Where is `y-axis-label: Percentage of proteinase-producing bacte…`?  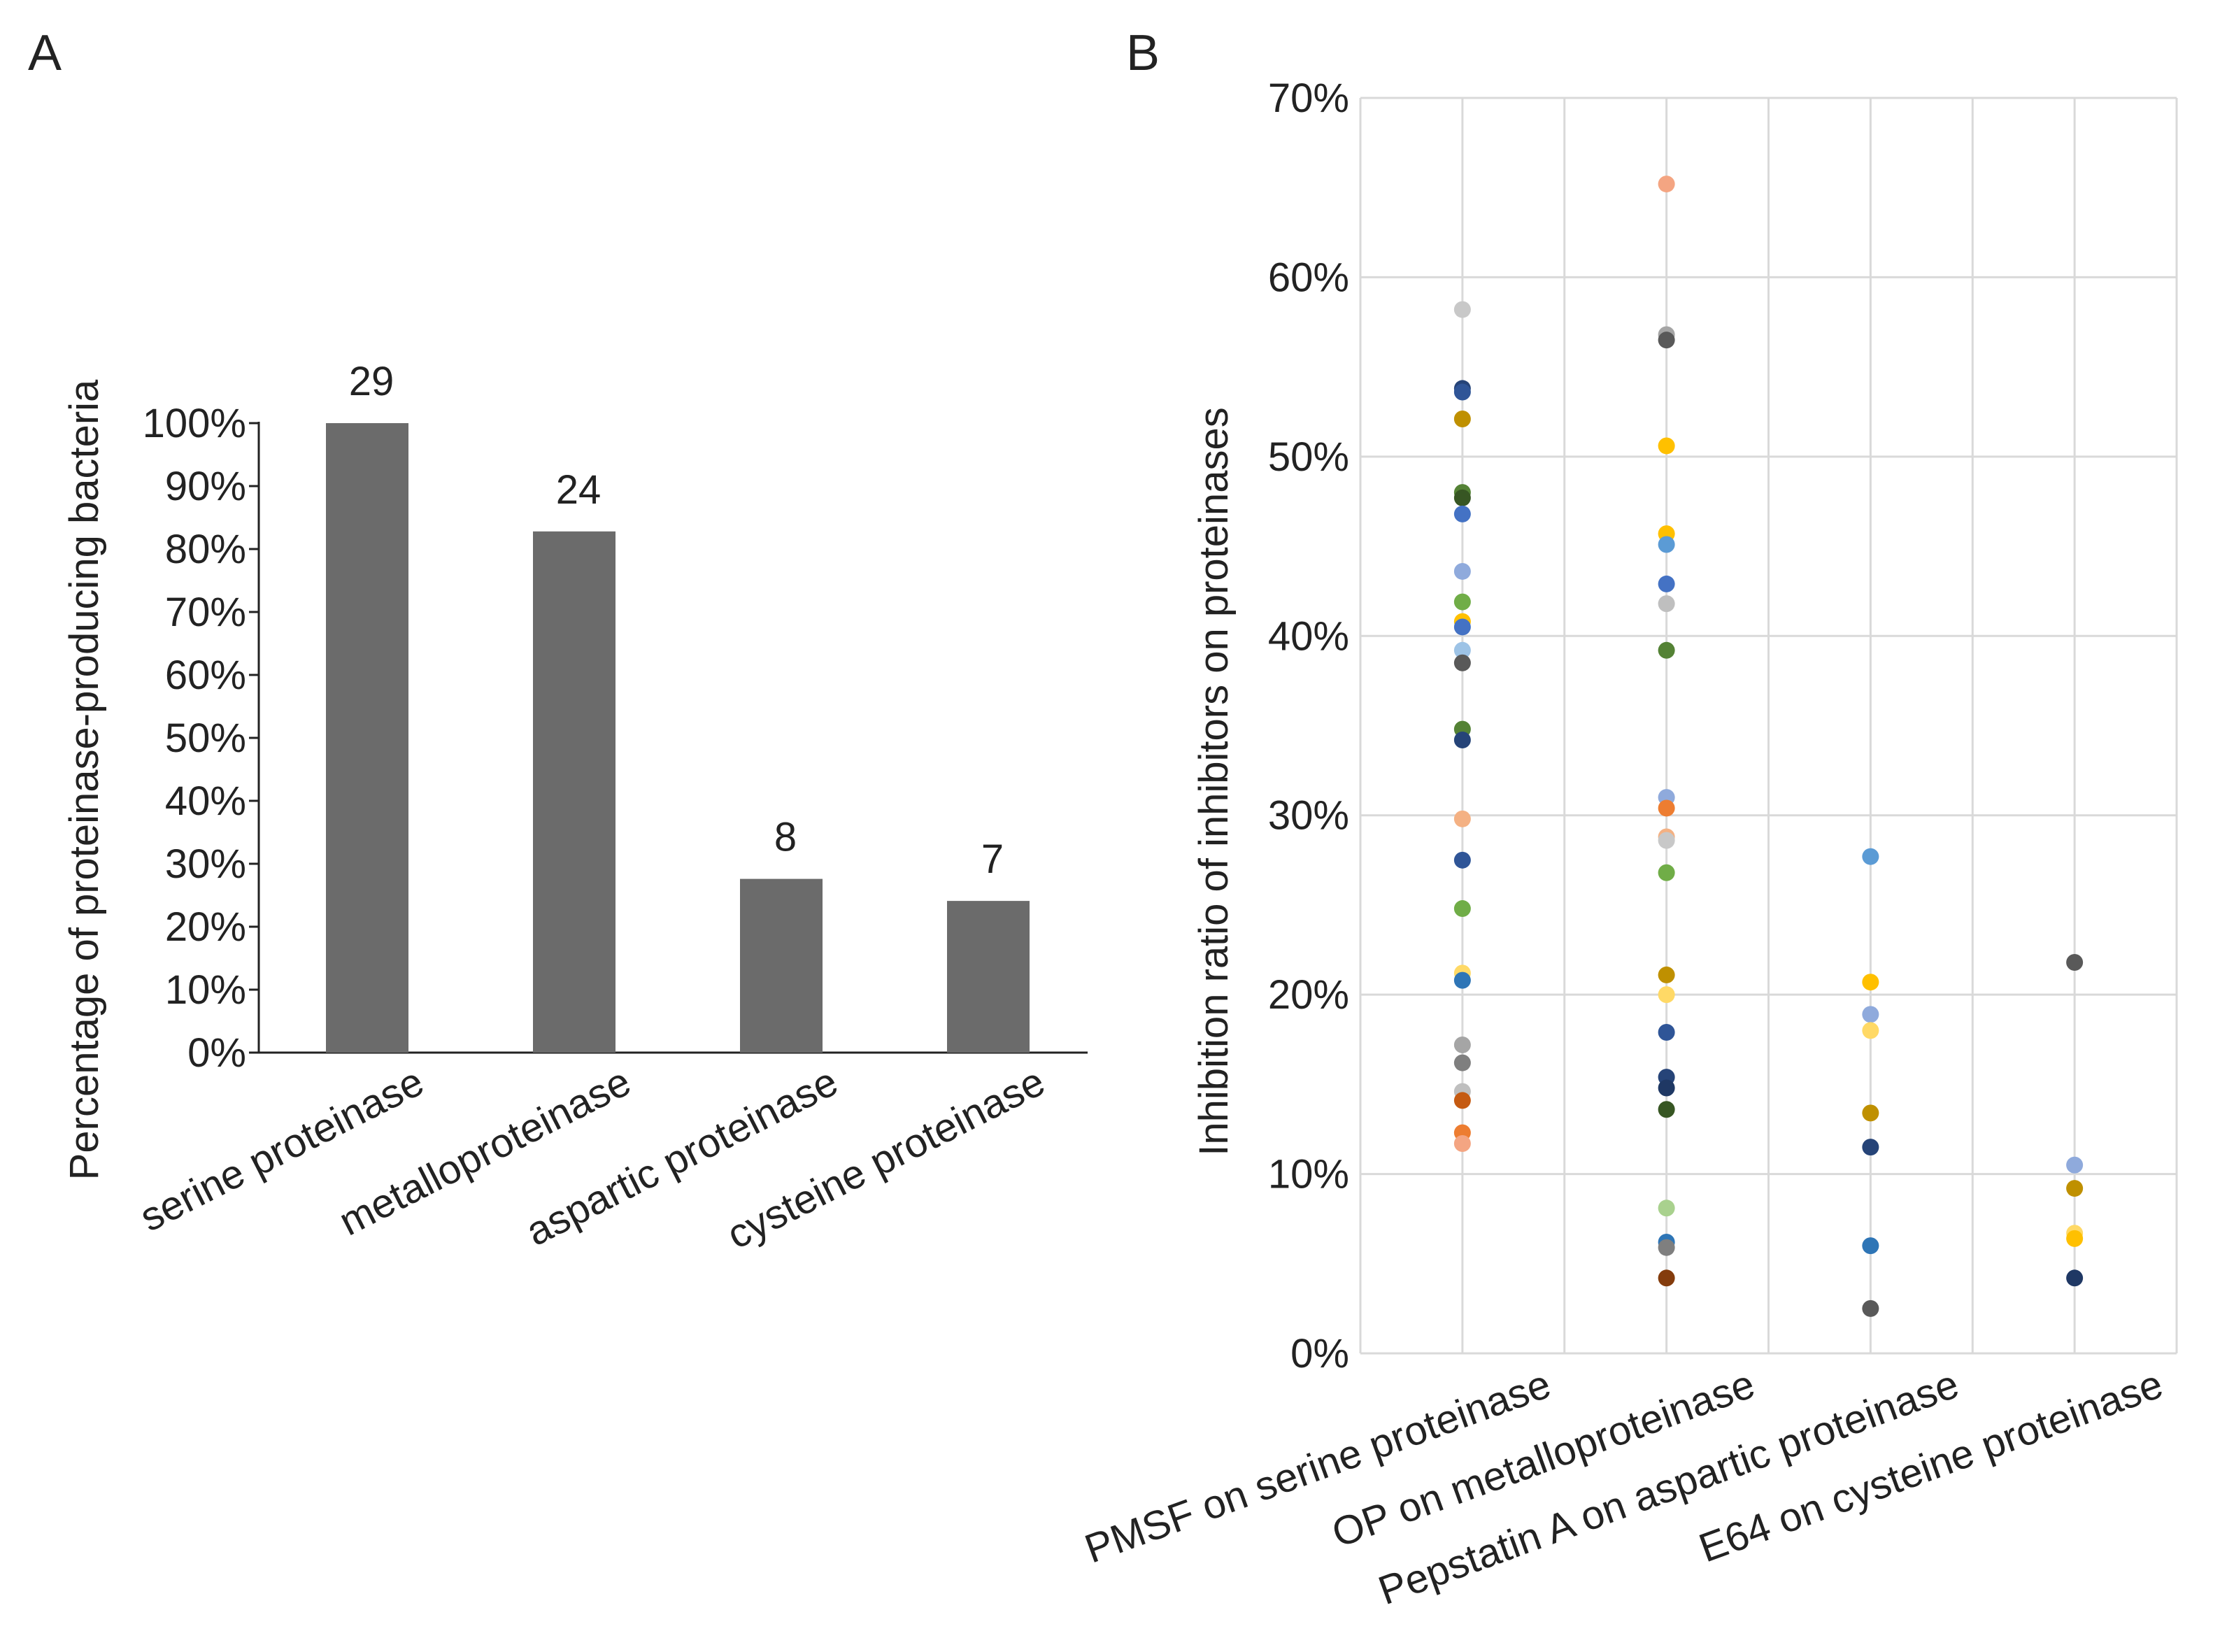 y-axis-label: Percentage of proteinase-producing bacte… is located at coordinates (84, 779).